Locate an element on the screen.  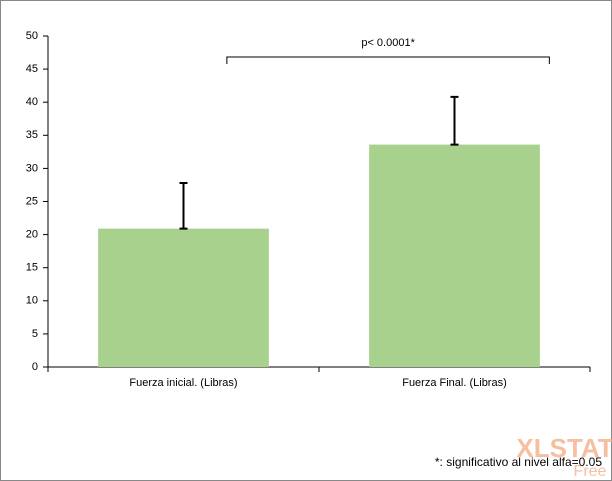
x-tick-label: Fuerza inicial. (Libras) is located at coordinates (183, 383).